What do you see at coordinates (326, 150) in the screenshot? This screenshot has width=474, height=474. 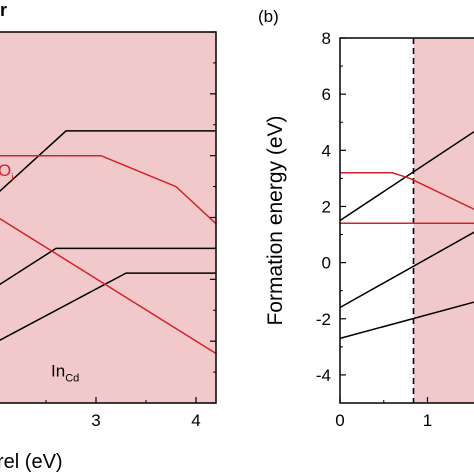 I see `panel-b-y-tick-label: 4` at bounding box center [326, 150].